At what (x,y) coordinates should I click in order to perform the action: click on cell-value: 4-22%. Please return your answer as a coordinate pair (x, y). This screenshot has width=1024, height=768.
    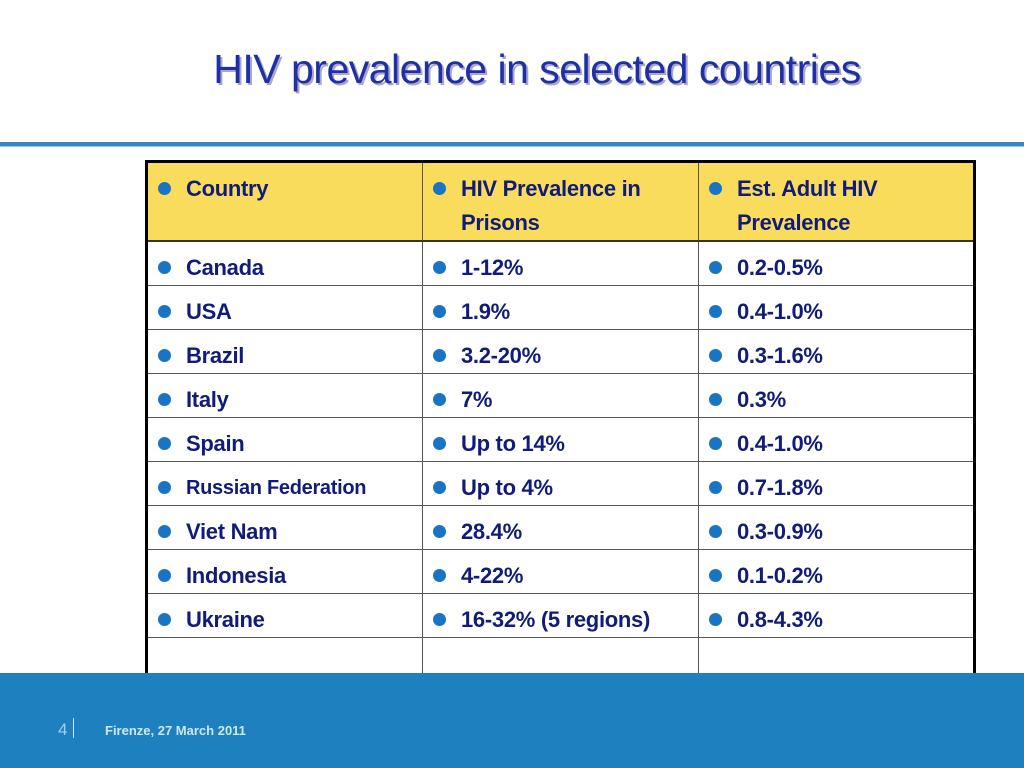
    Looking at the image, I should click on (492, 575).